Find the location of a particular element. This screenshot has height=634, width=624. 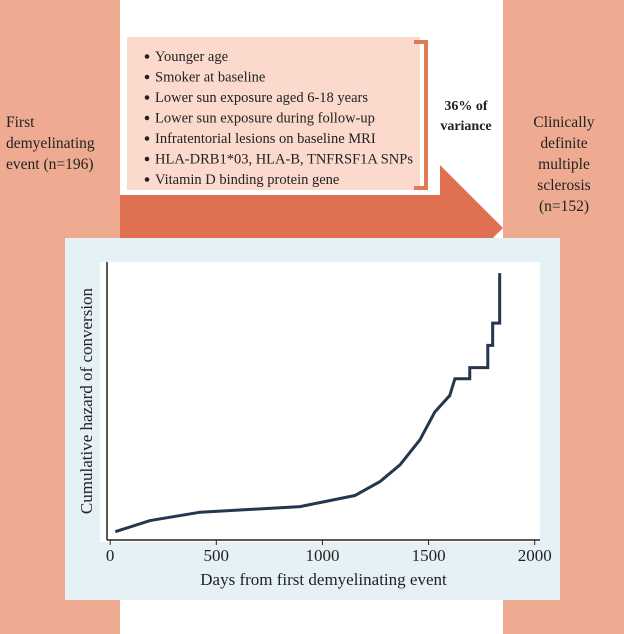

x-tick-label: 1500 is located at coordinates (429, 555).